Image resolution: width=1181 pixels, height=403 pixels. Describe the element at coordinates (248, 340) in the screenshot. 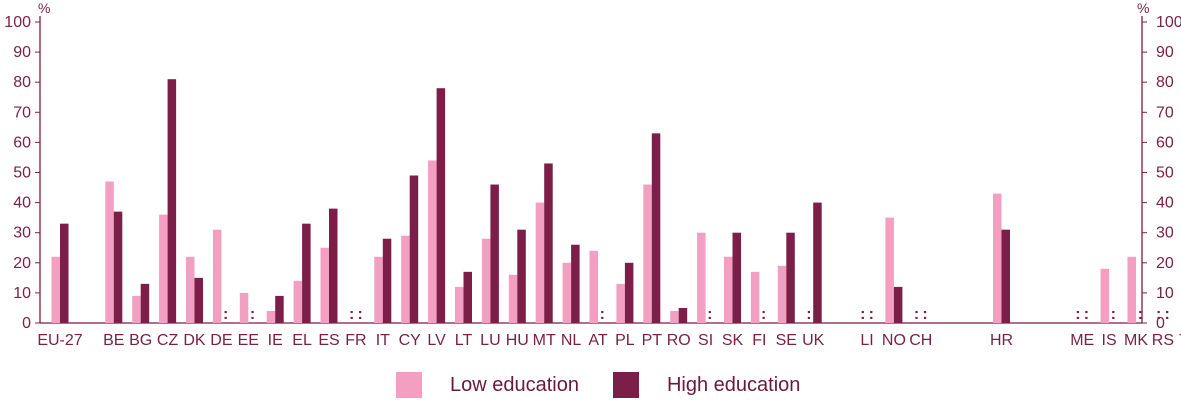

I see `x-tick-label: EE` at that location.